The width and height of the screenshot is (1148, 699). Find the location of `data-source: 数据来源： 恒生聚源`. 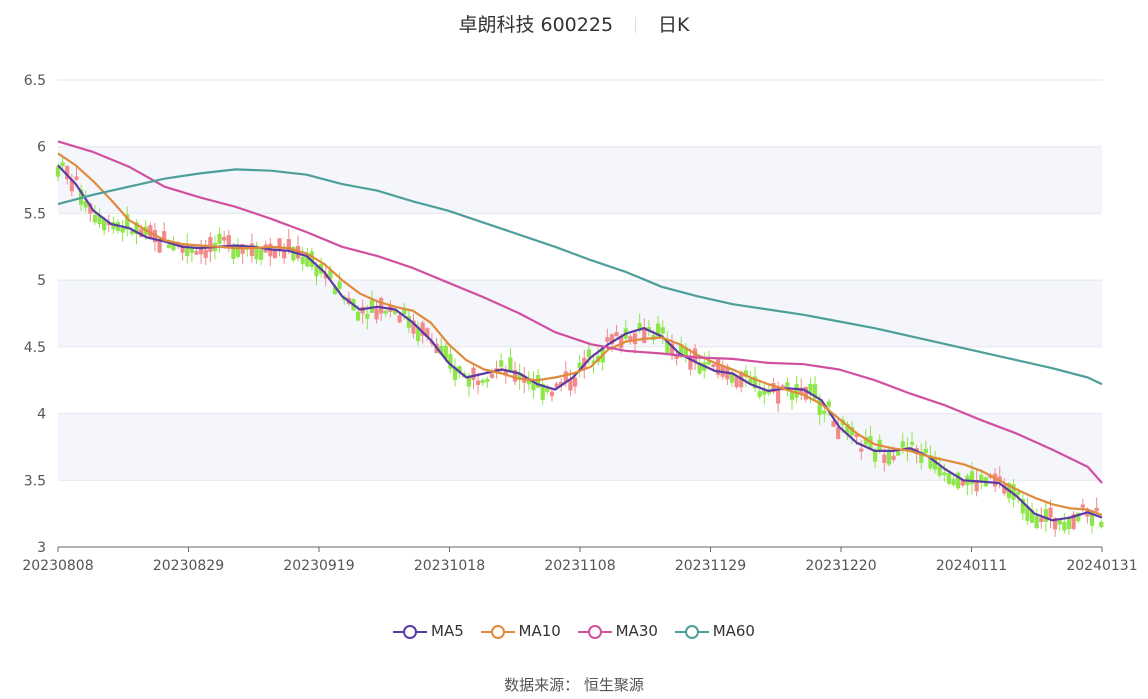

data-source: 数据来源： 恒生聚源 is located at coordinates (574, 685).